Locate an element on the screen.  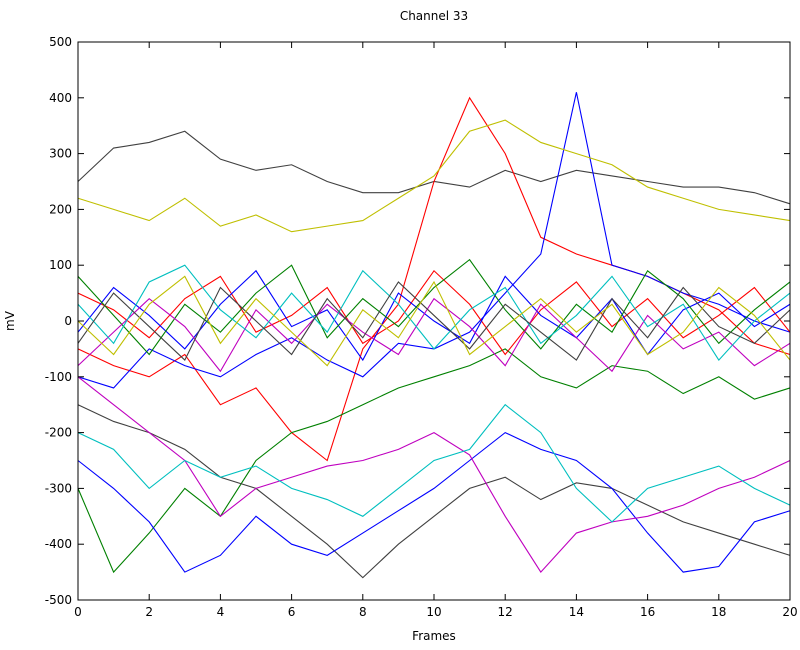
chart-title: Channel 33 is located at coordinates (434, 16).